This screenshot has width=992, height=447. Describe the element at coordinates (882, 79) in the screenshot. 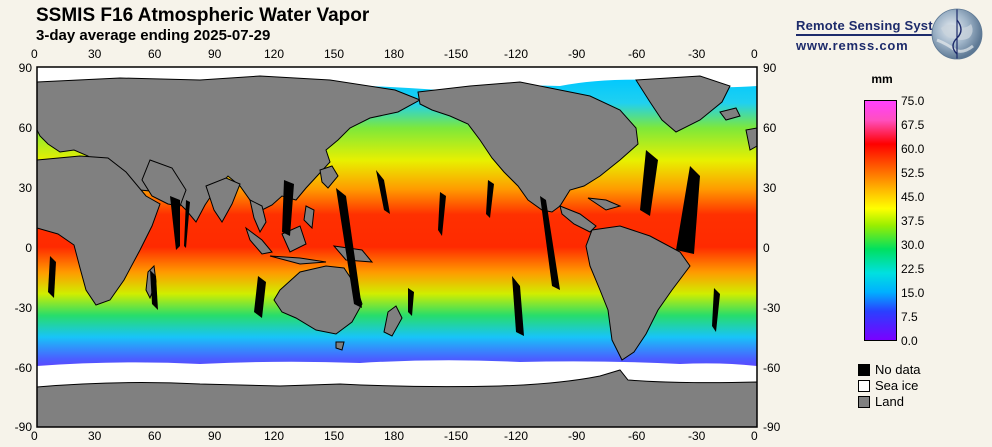

I see `colorbar-unit: mm` at that location.